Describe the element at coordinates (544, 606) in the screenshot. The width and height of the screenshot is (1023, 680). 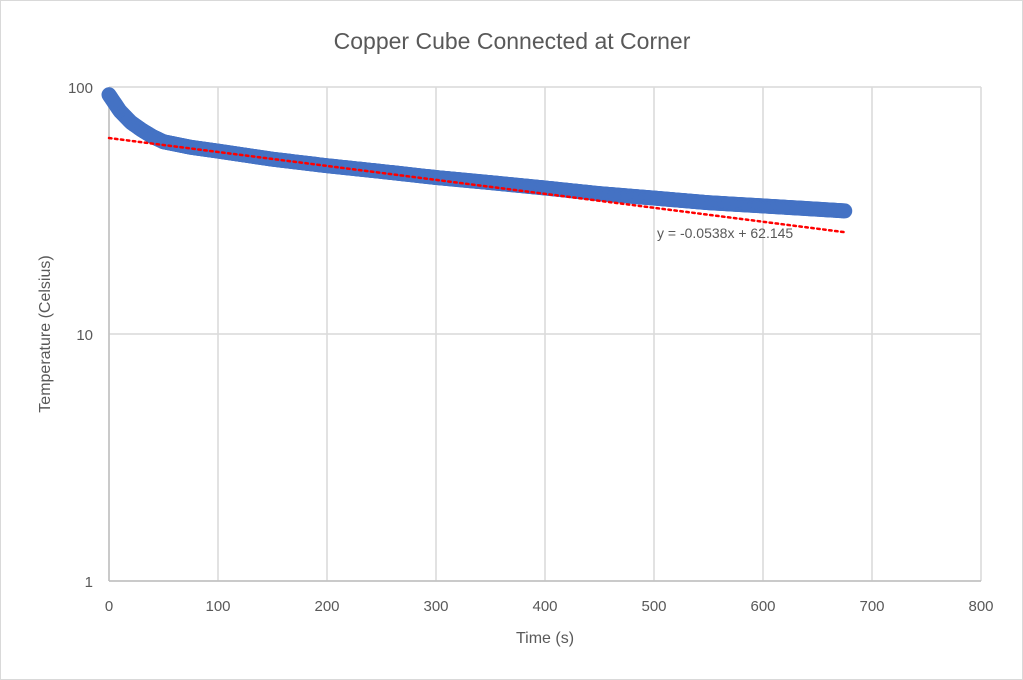
I see `x-tick-label: 400` at that location.